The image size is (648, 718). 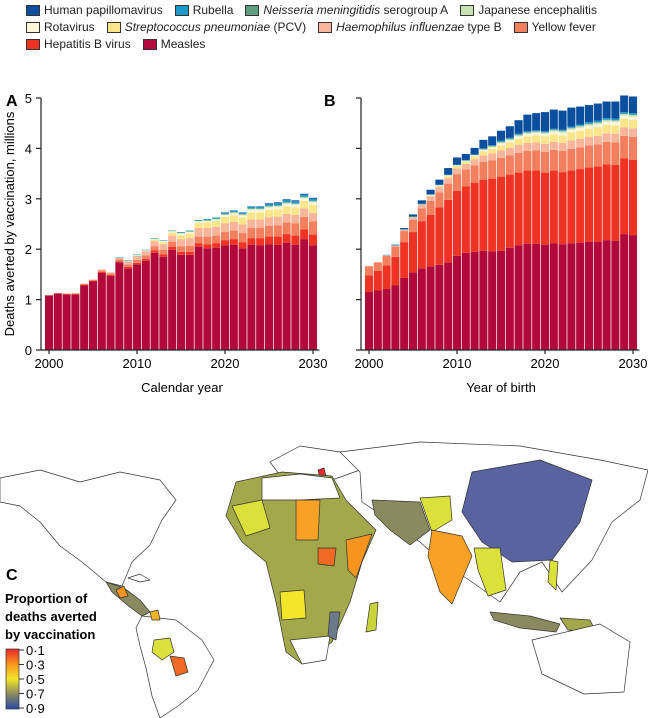 What do you see at coordinates (251, 216) in the screenshot?
I see `bar-pcv-2023` at bounding box center [251, 216].